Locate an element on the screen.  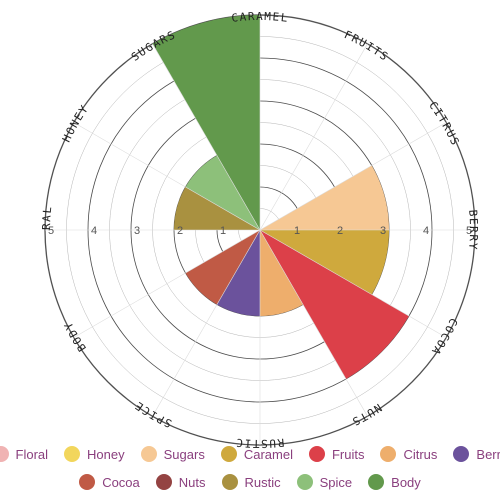
legend-item-rustic: Rustic is located at coordinates (251, 482).